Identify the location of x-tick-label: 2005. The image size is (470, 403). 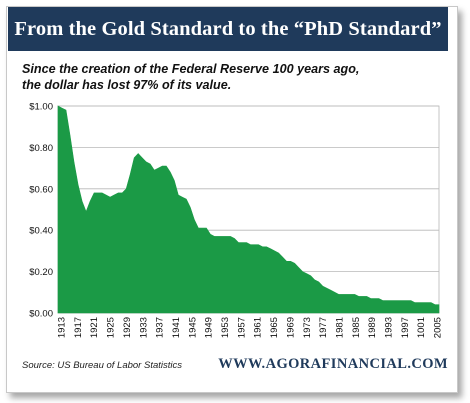
(438, 327).